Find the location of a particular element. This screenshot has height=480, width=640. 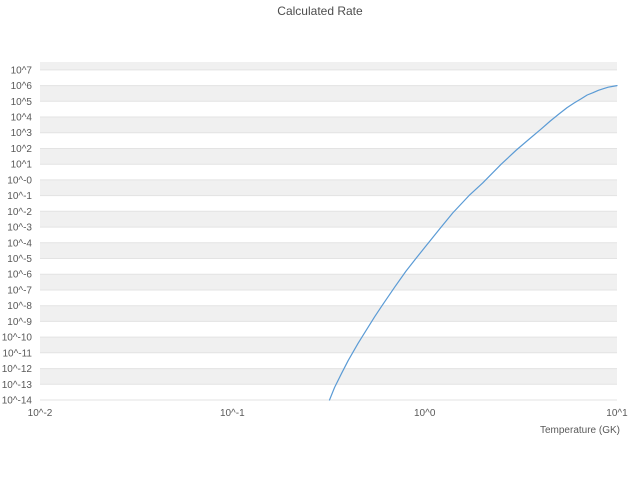

x-tick-label: 10^-1 is located at coordinates (232, 413).